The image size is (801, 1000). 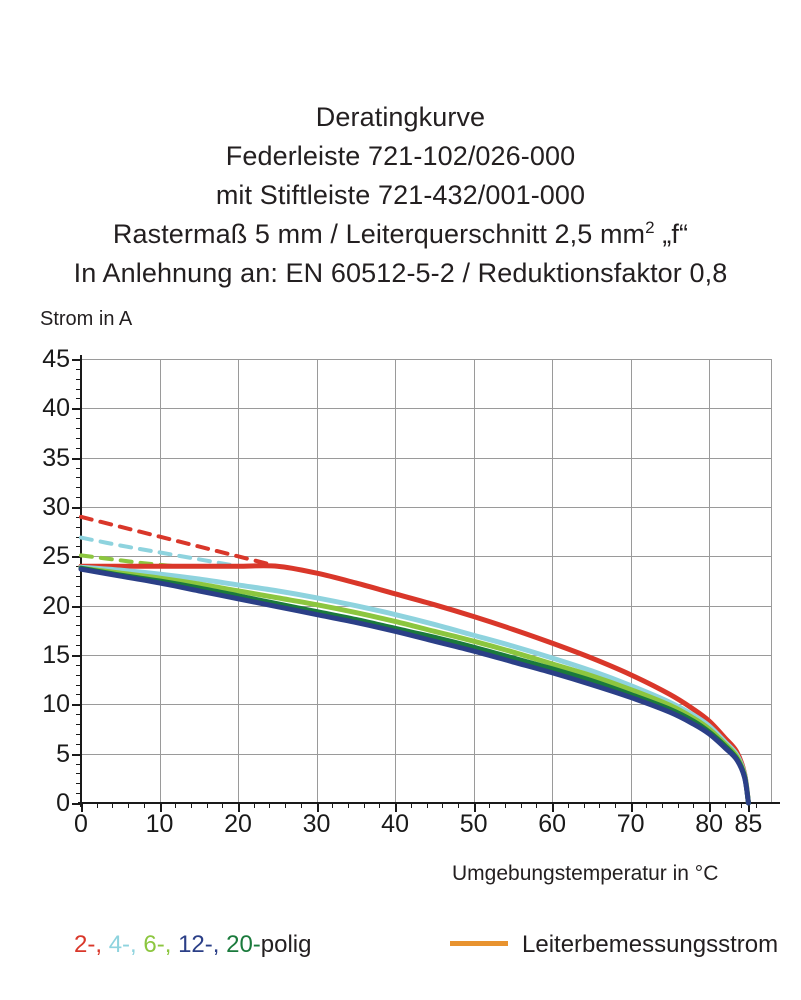 I want to click on title-line-3: mit Stiftleiste 721-432/001-000, so click(x=400, y=195).